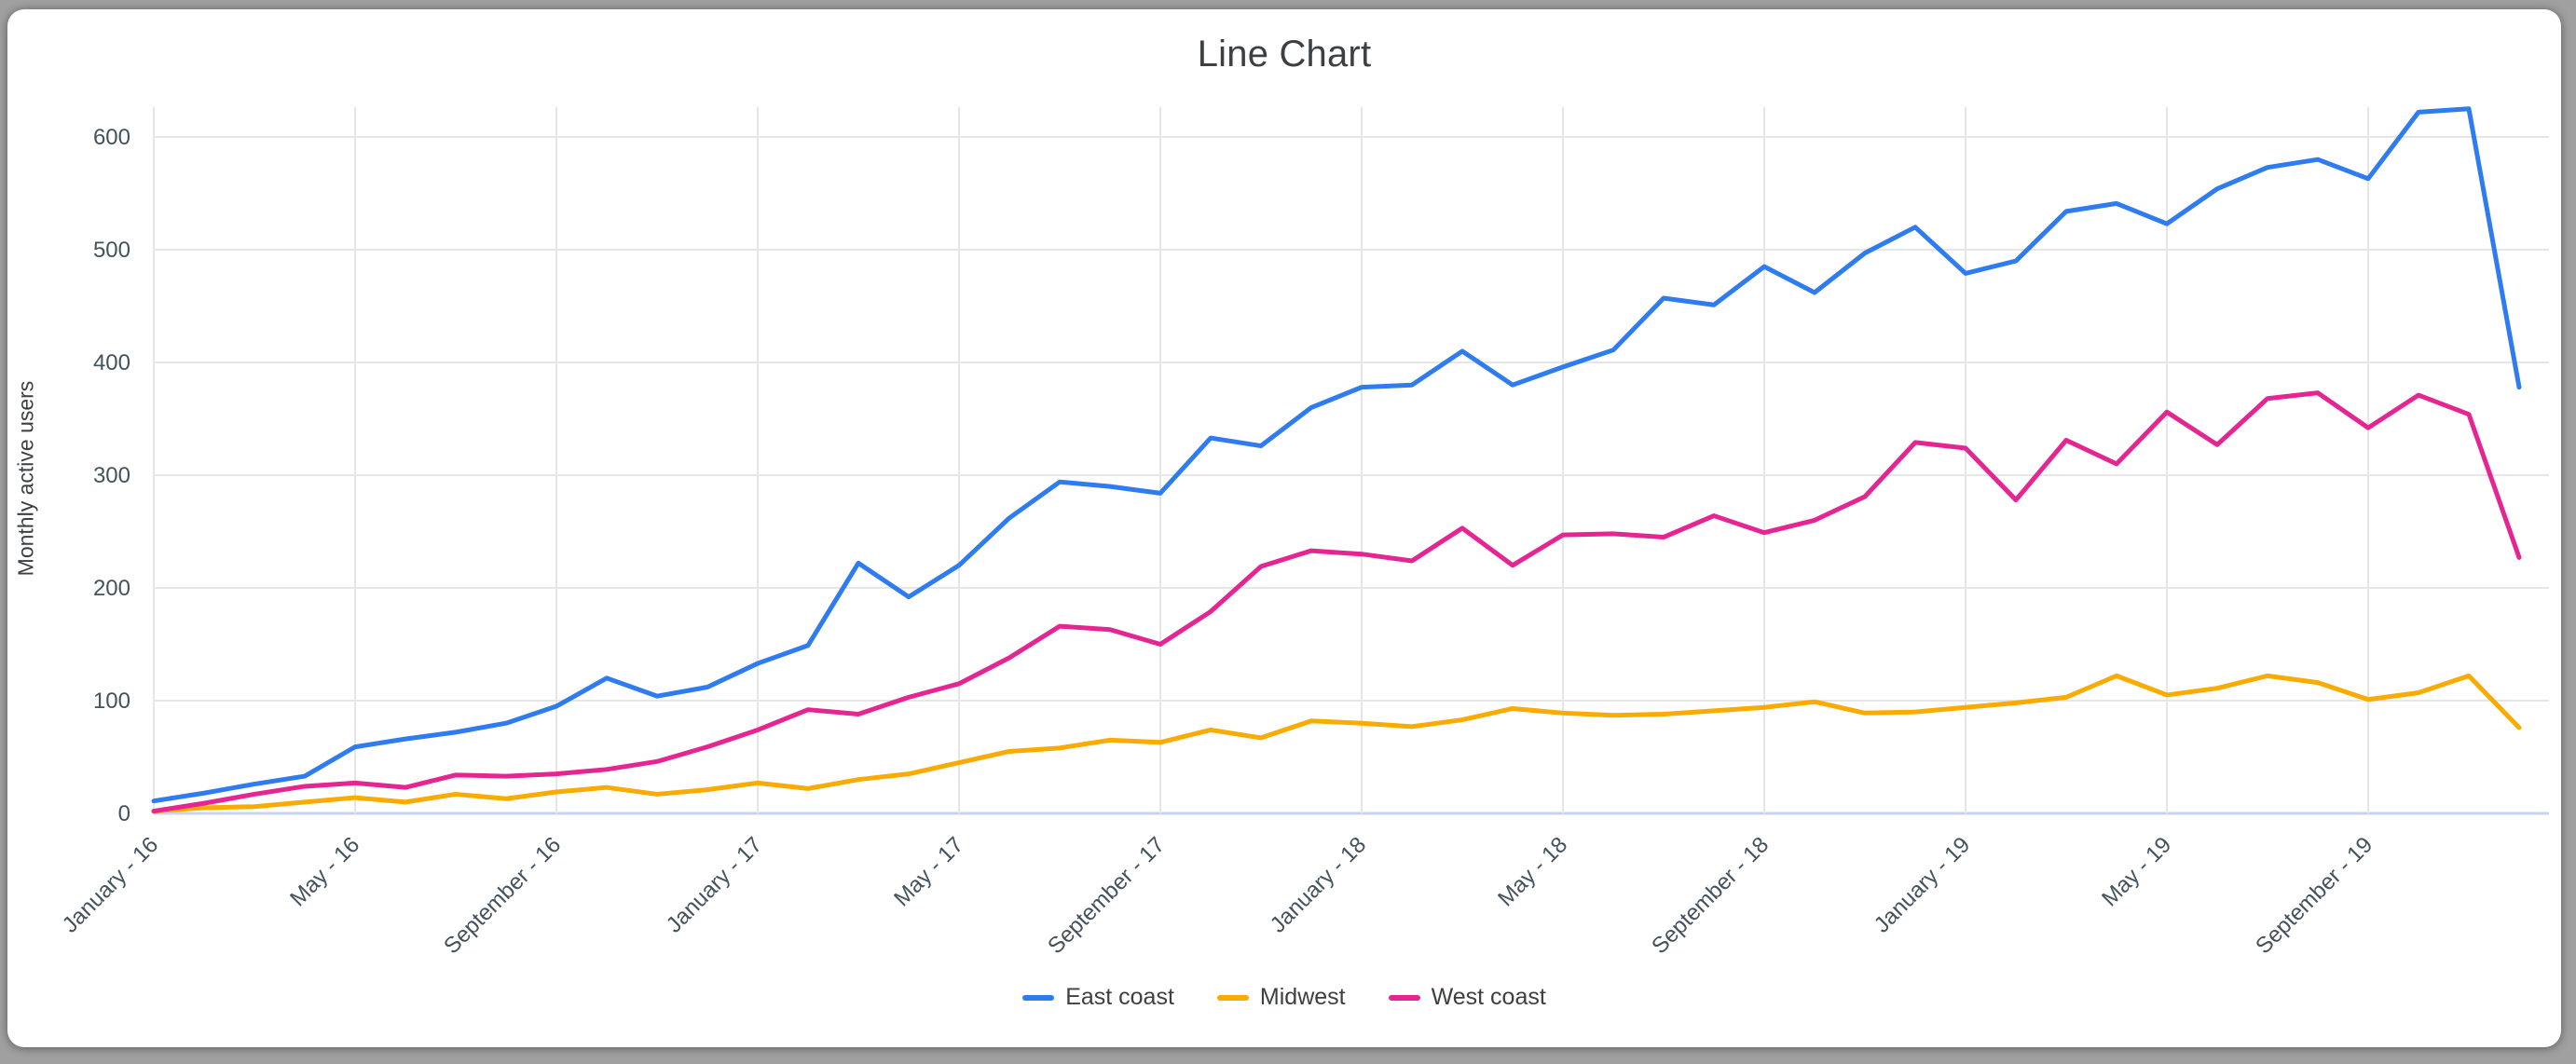 Image resolution: width=2576 pixels, height=1064 pixels. Describe the element at coordinates (124, 813) in the screenshot. I see `y-tick-label: 0` at that location.